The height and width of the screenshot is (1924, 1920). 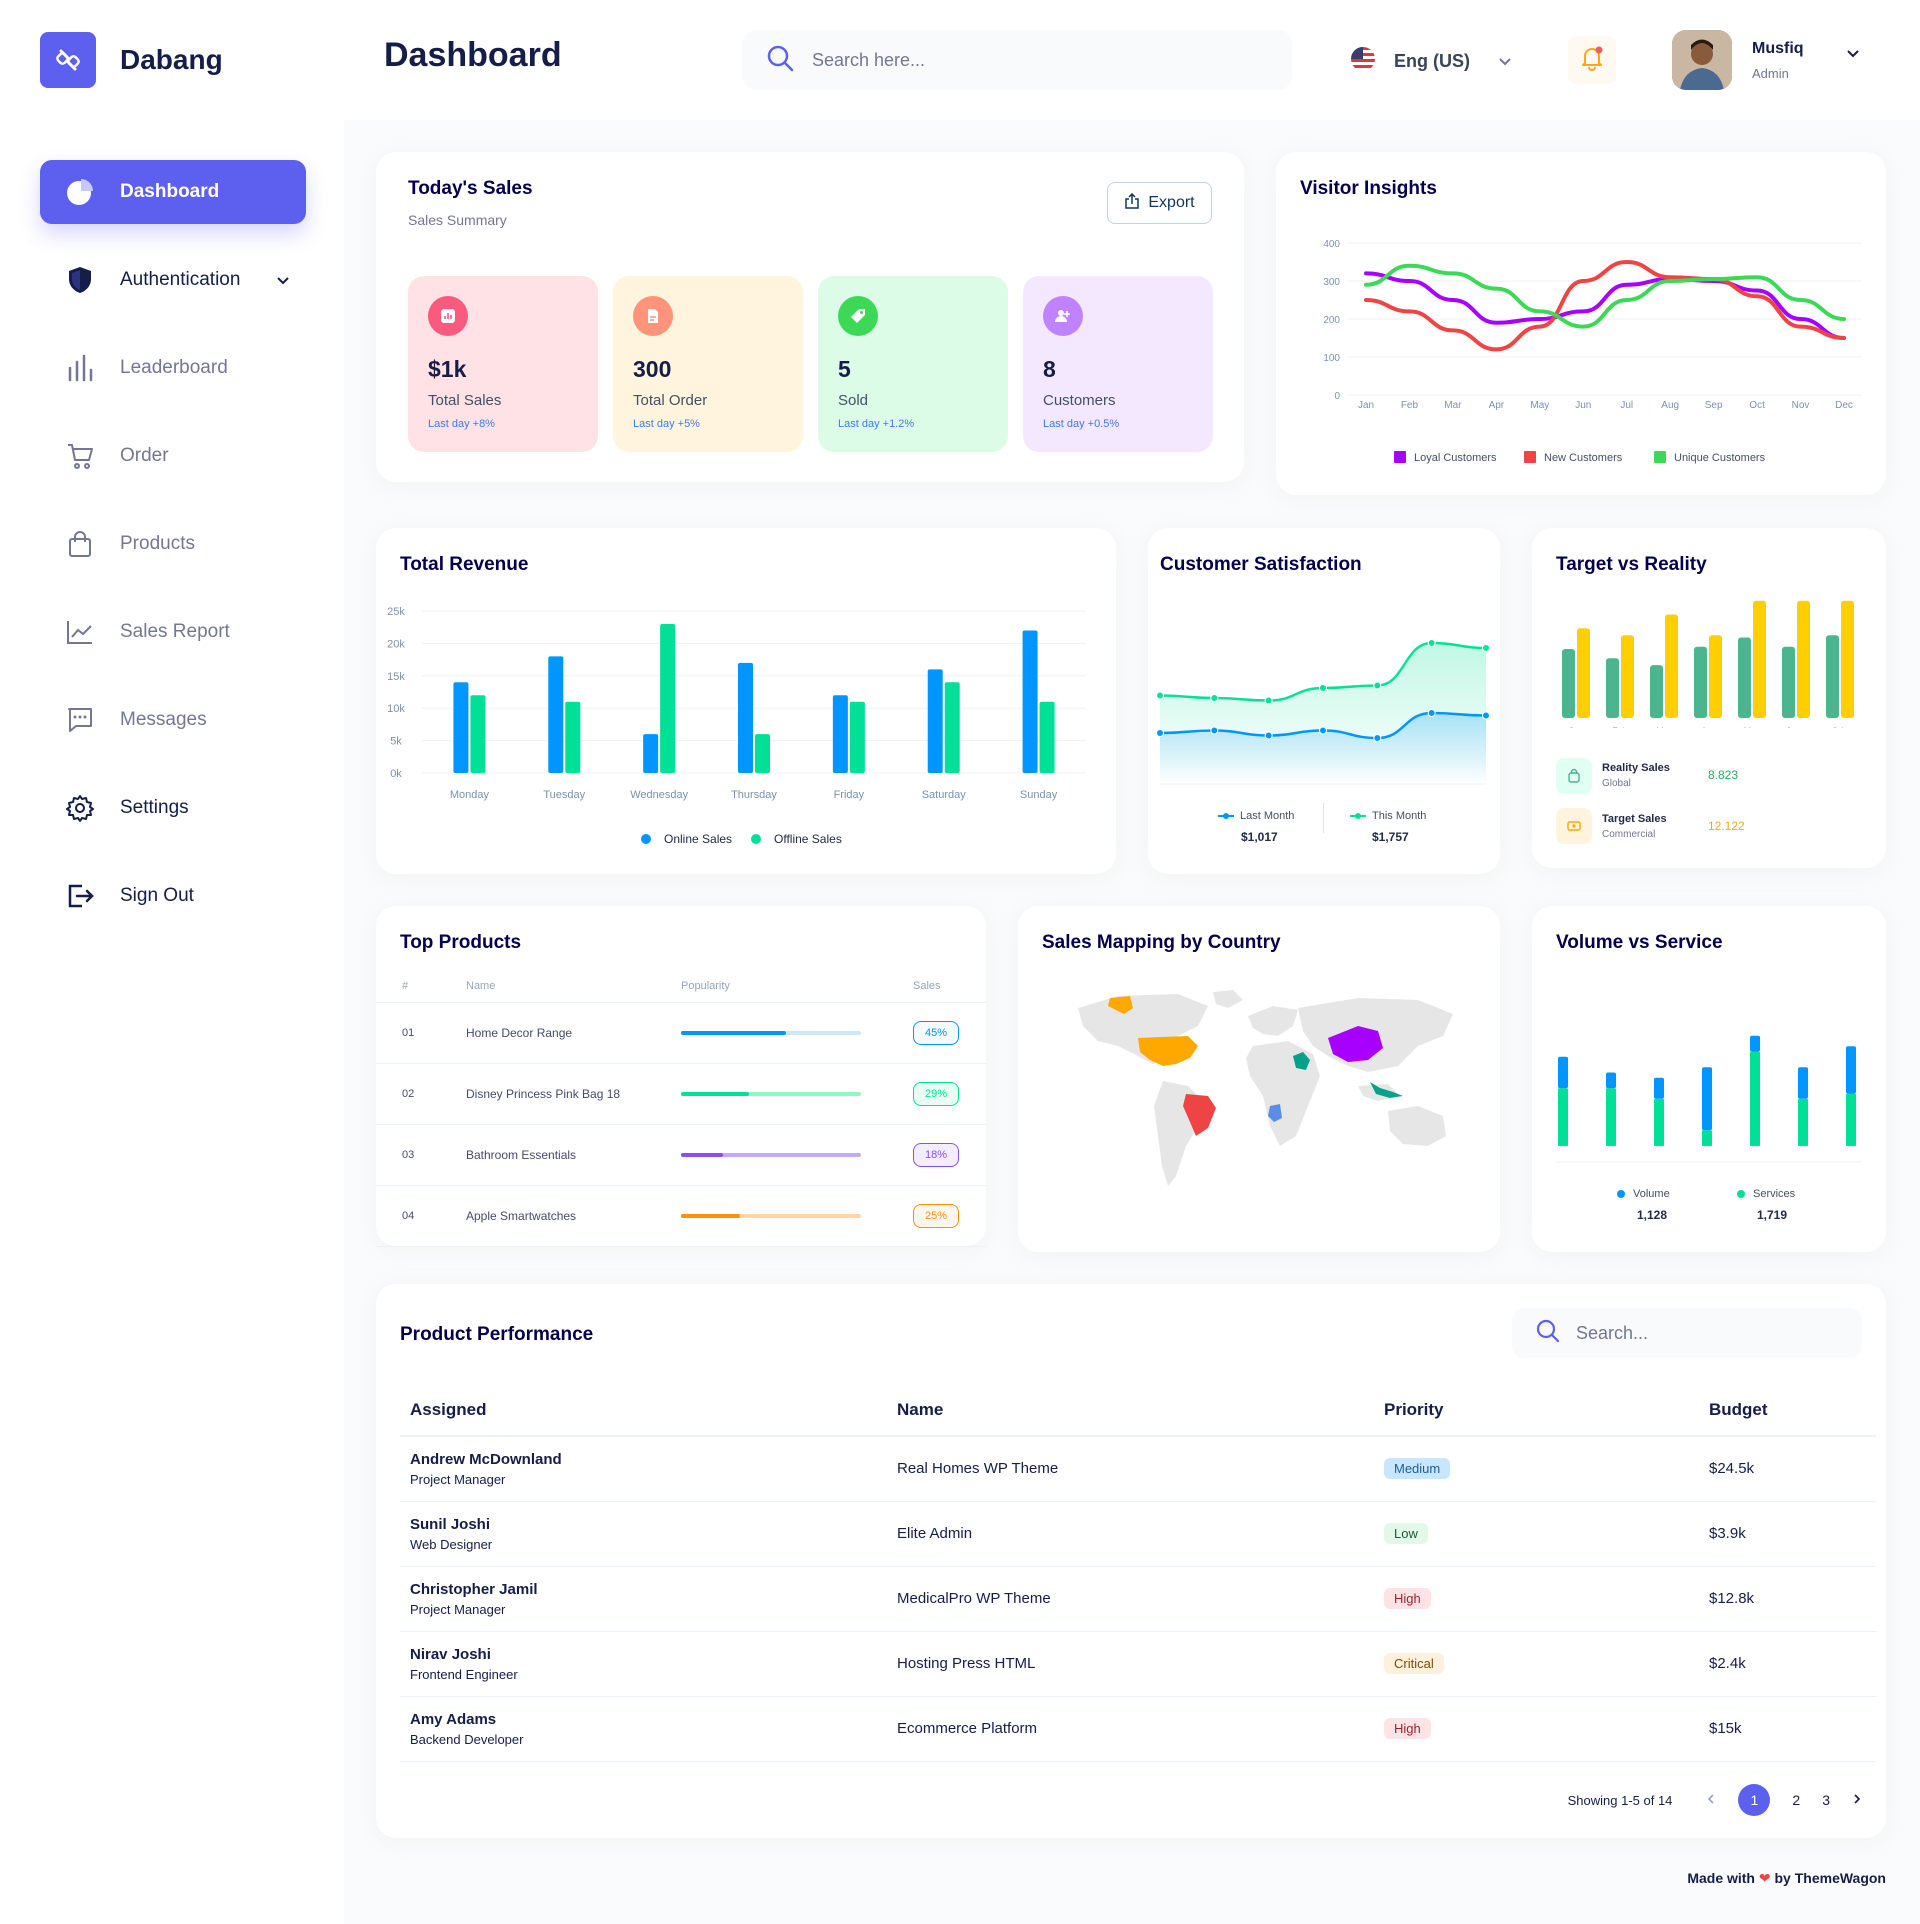 What do you see at coordinates (173, 544) in the screenshot?
I see `sidebar-item-products: Products` at bounding box center [173, 544].